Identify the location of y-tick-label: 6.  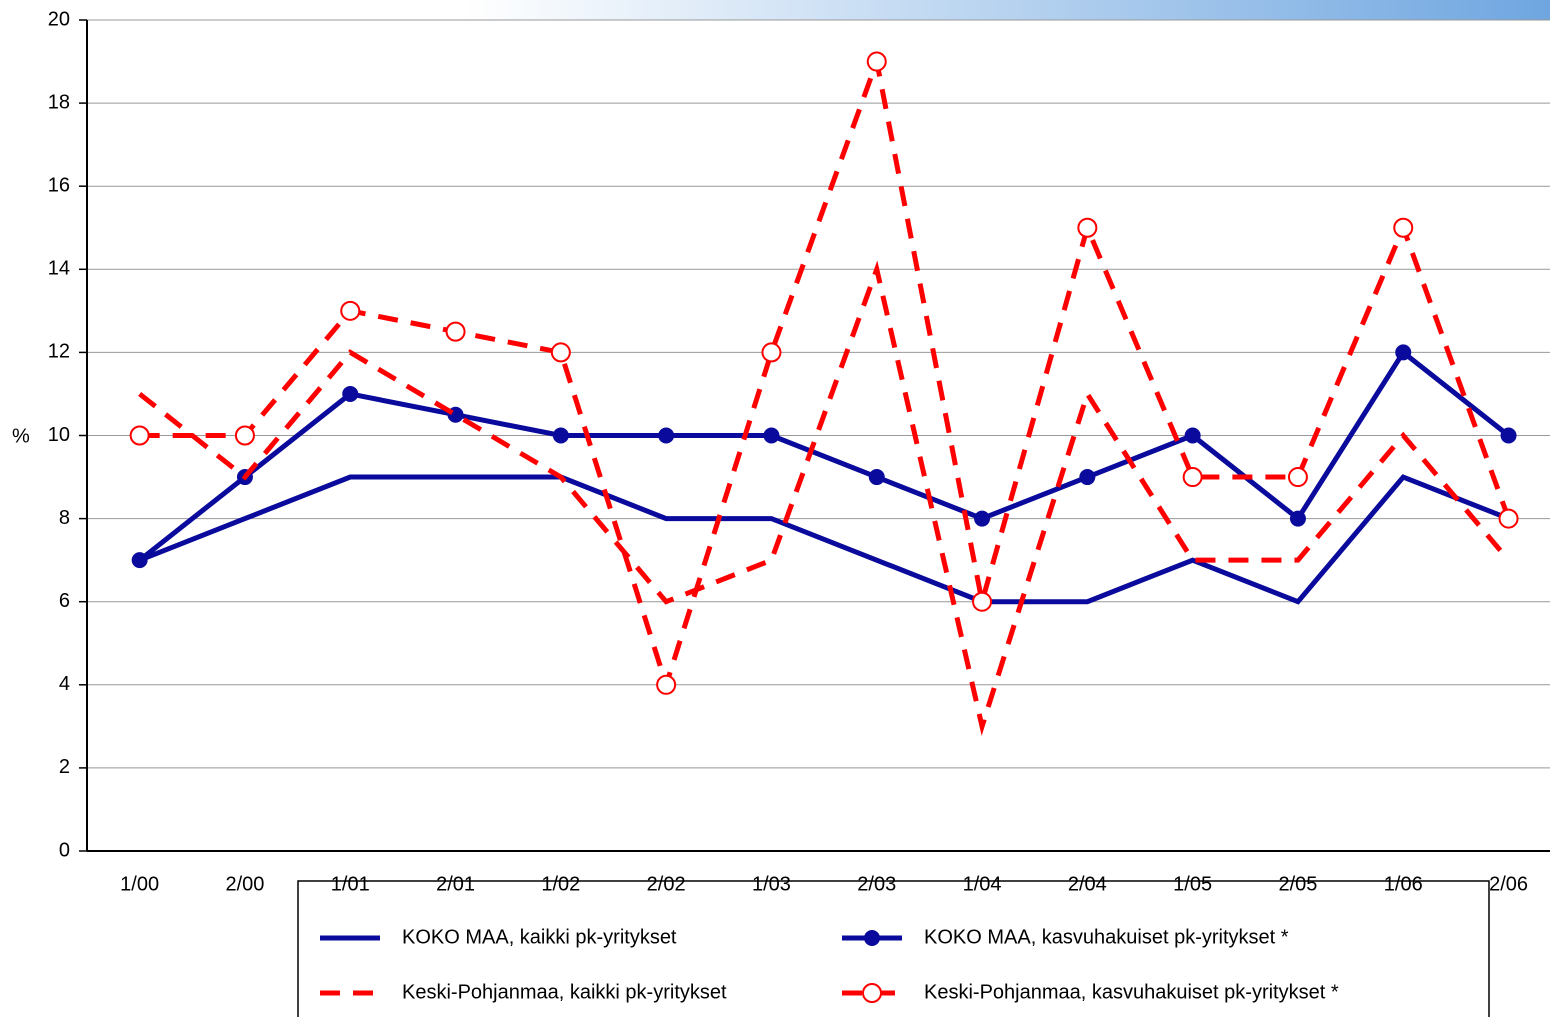
(64, 601).